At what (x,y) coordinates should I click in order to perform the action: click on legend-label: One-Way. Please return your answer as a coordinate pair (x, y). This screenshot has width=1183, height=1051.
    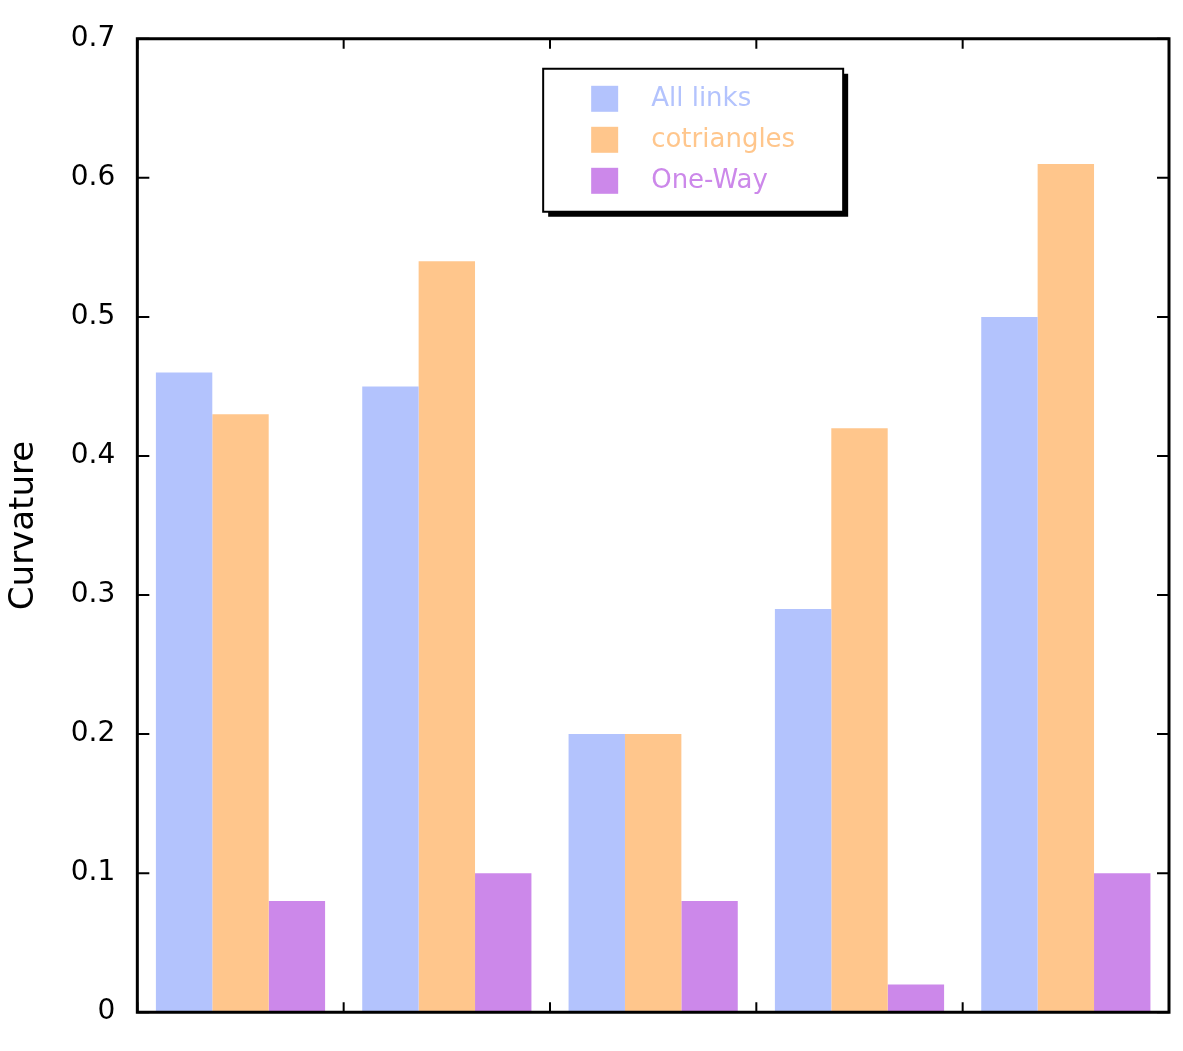
    Looking at the image, I should click on (709, 178).